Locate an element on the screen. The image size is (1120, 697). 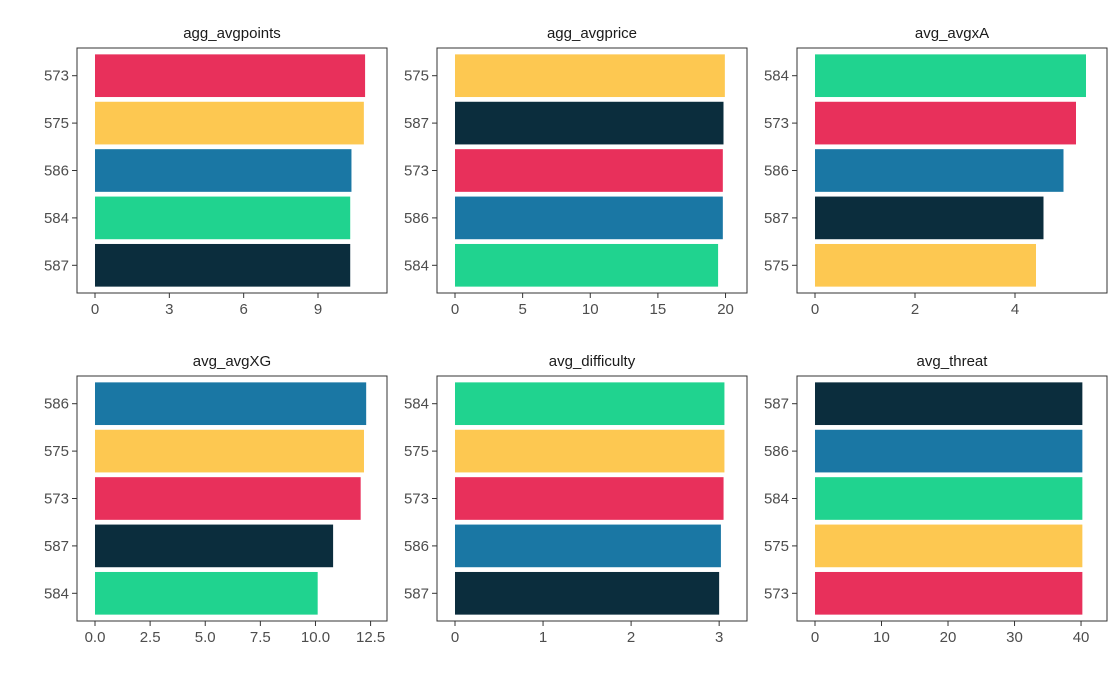
facet-panel: avg_threat 587 586 584 575 573 0 10 20 30 40 is located at coordinates (936, 499).